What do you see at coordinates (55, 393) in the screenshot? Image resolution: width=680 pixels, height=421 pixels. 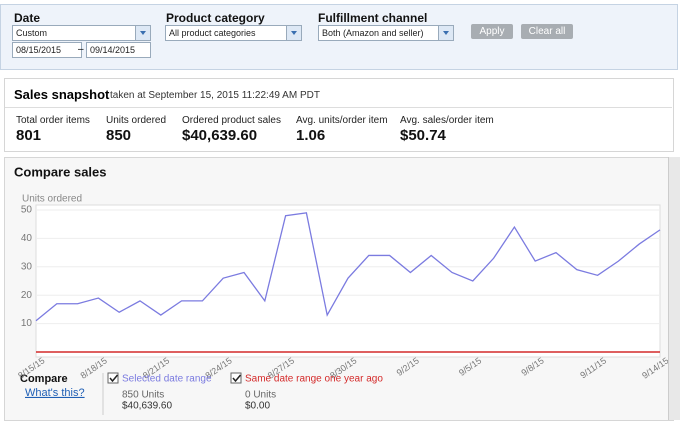 I see `help-link: What's this?` at bounding box center [55, 393].